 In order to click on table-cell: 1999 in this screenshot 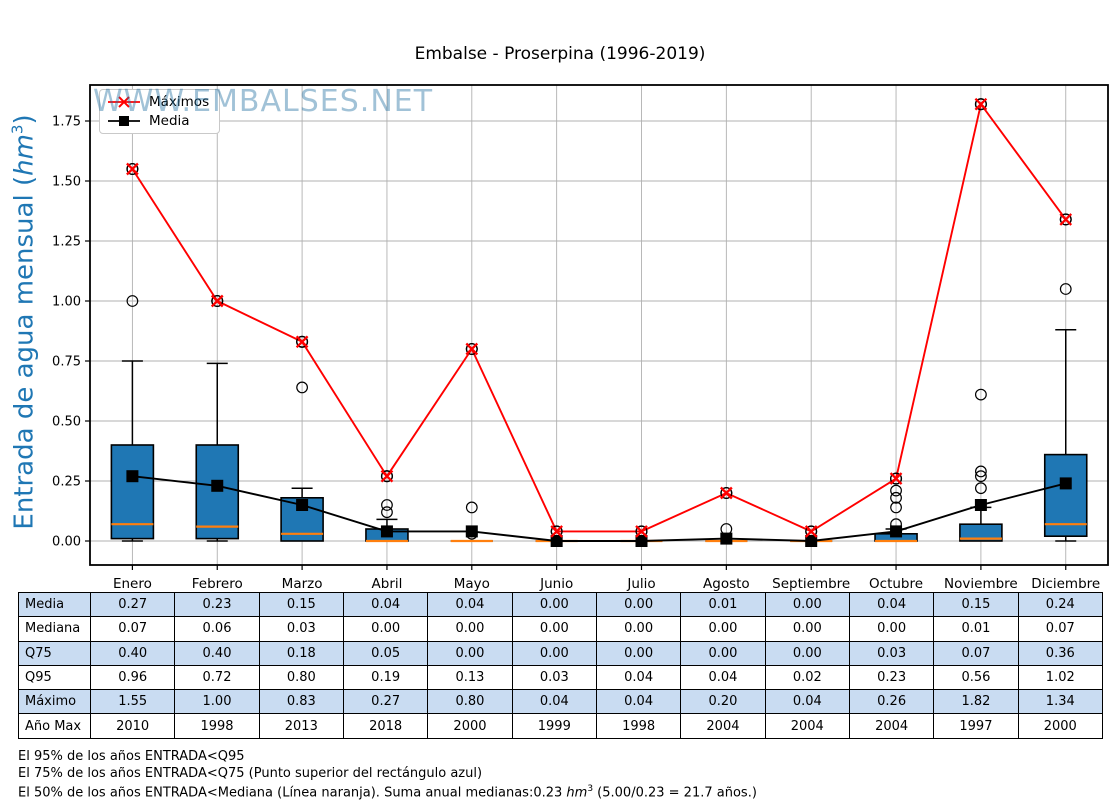, I will do `click(554, 726)`.